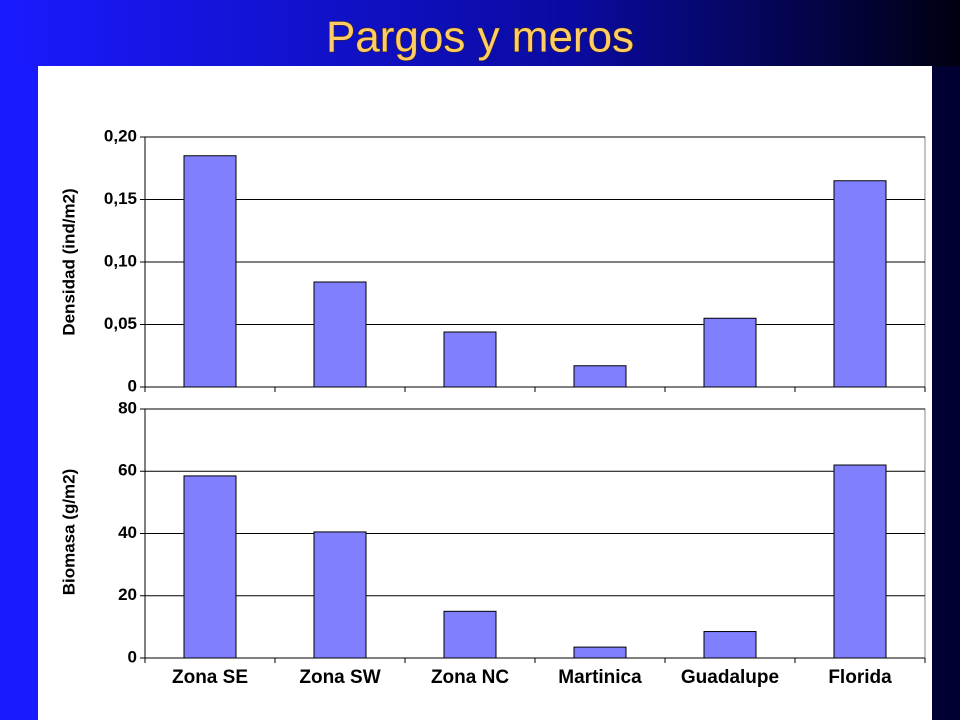 The width and height of the screenshot is (960, 725). What do you see at coordinates (480, 37) in the screenshot?
I see `slide-title: Pargos y meros` at bounding box center [480, 37].